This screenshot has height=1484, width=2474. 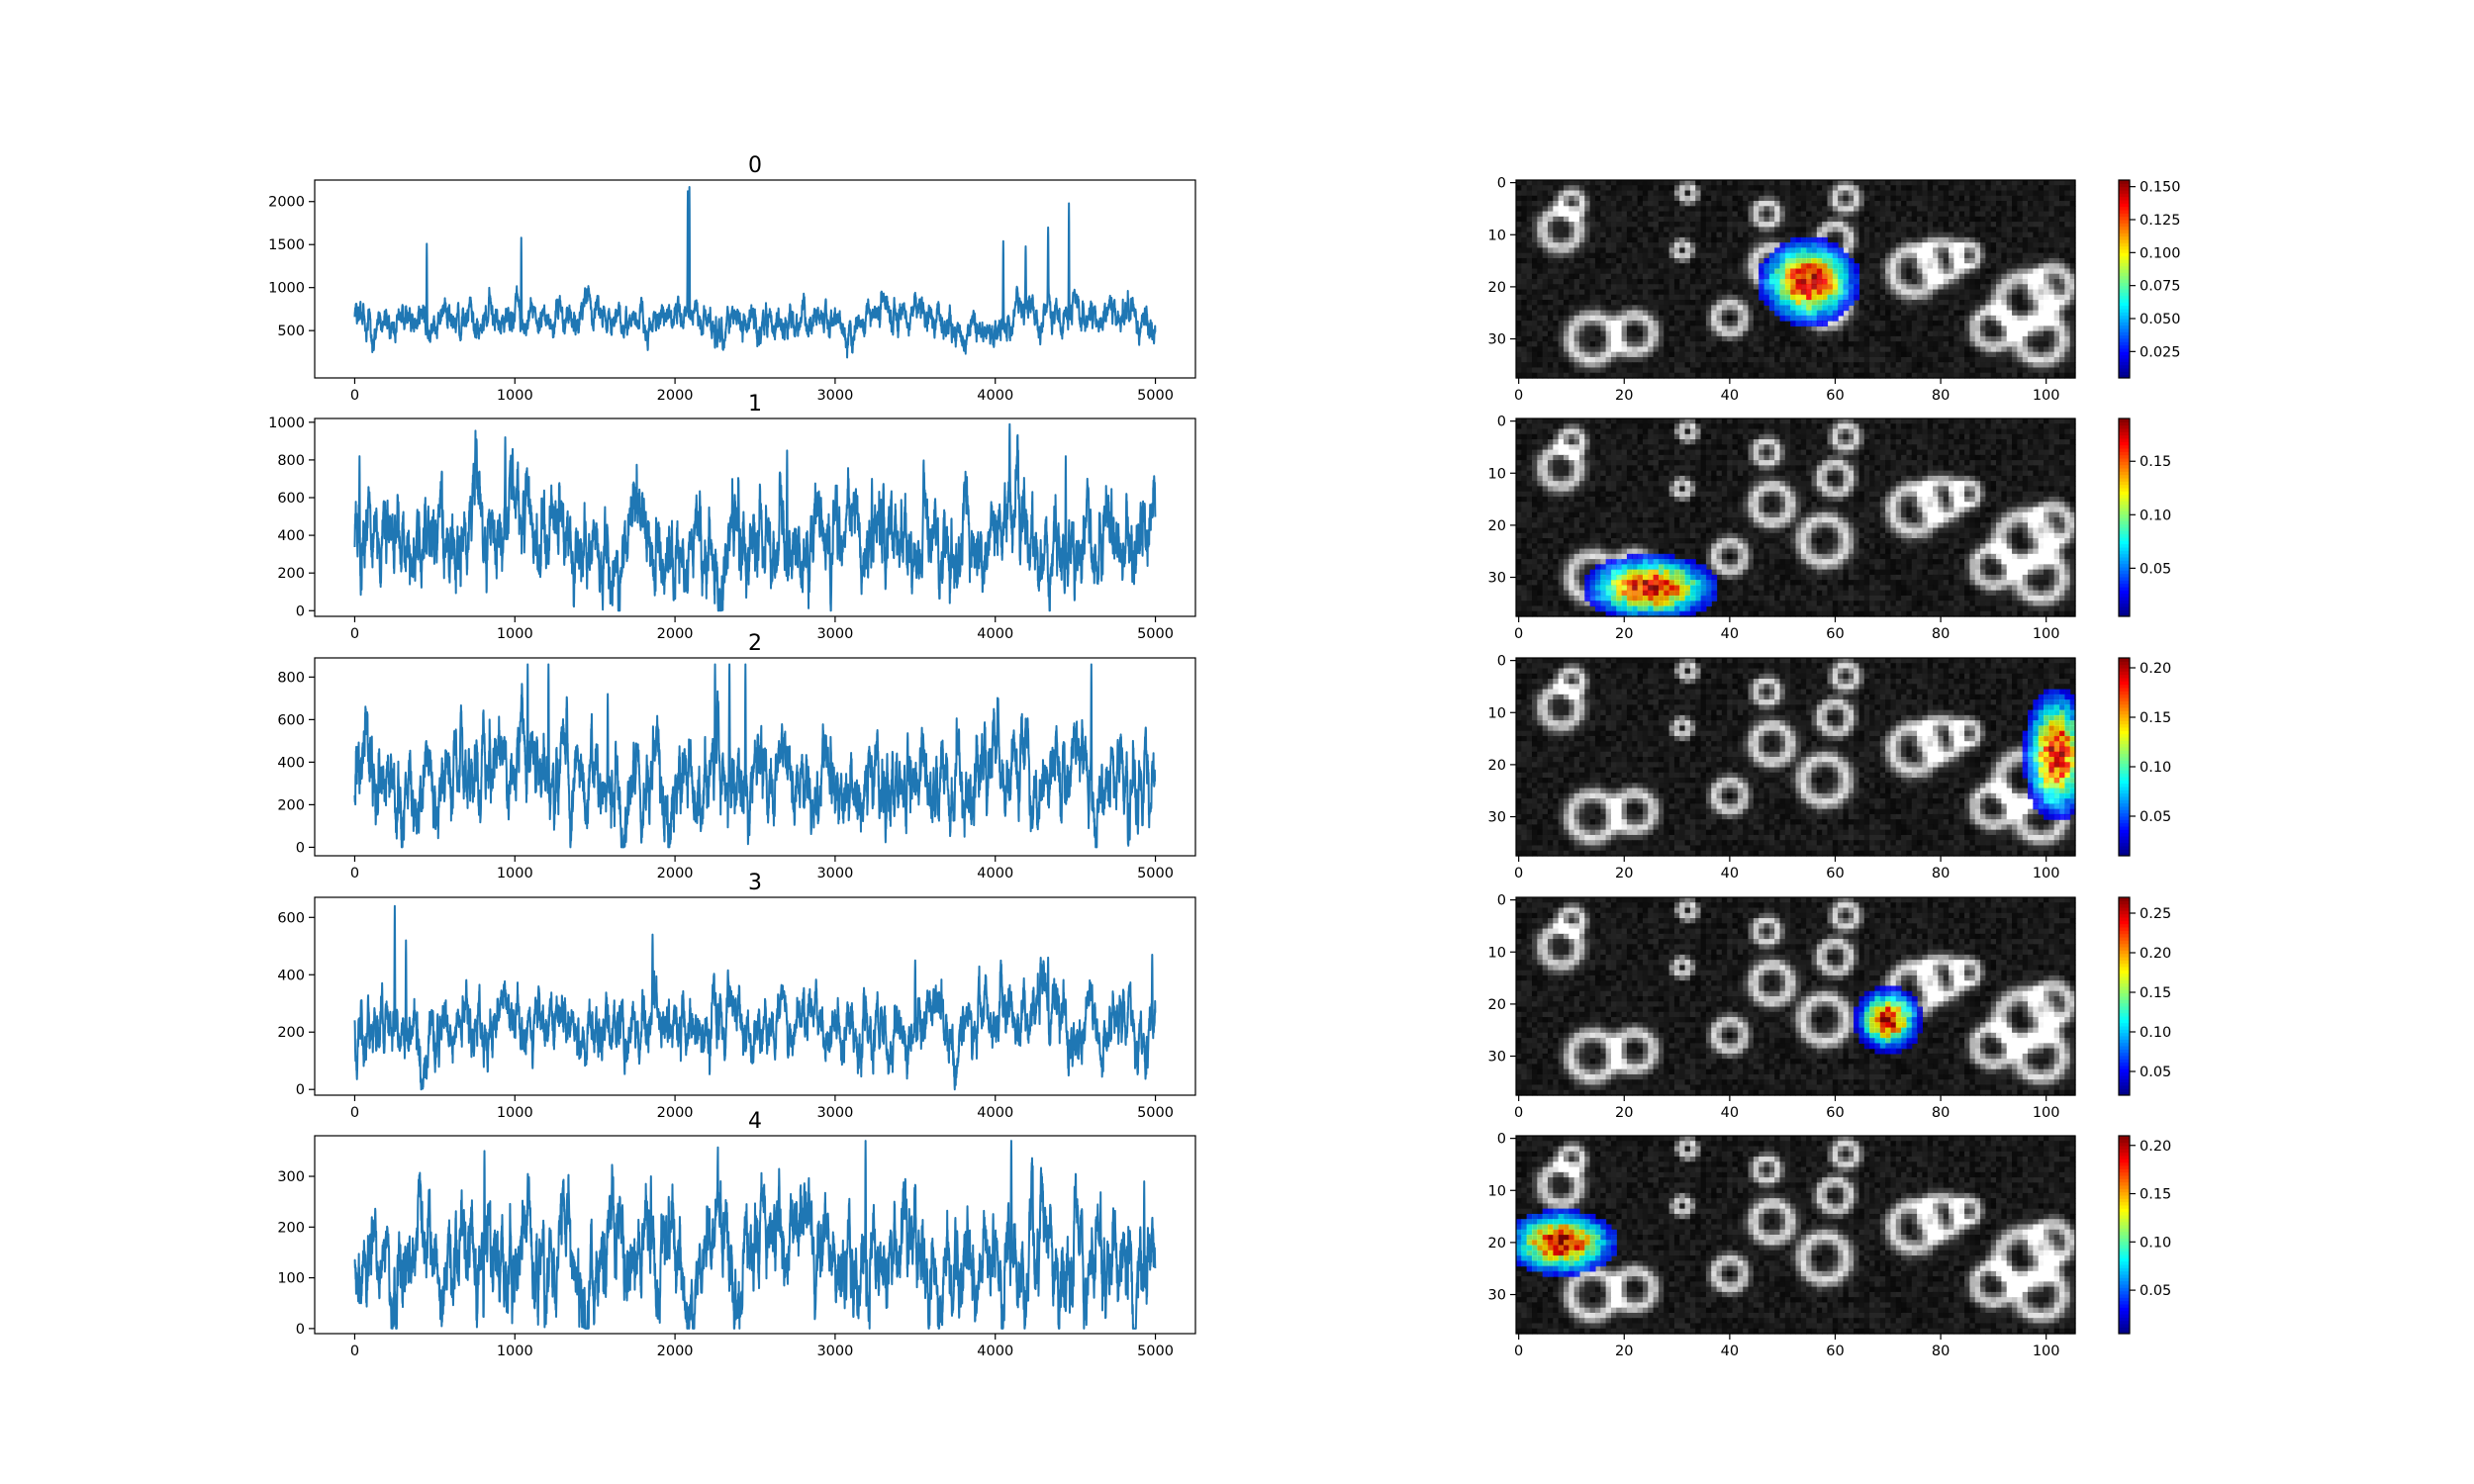 I want to click on colorbar-tick-label: 0.050, so click(x=2161, y=319).